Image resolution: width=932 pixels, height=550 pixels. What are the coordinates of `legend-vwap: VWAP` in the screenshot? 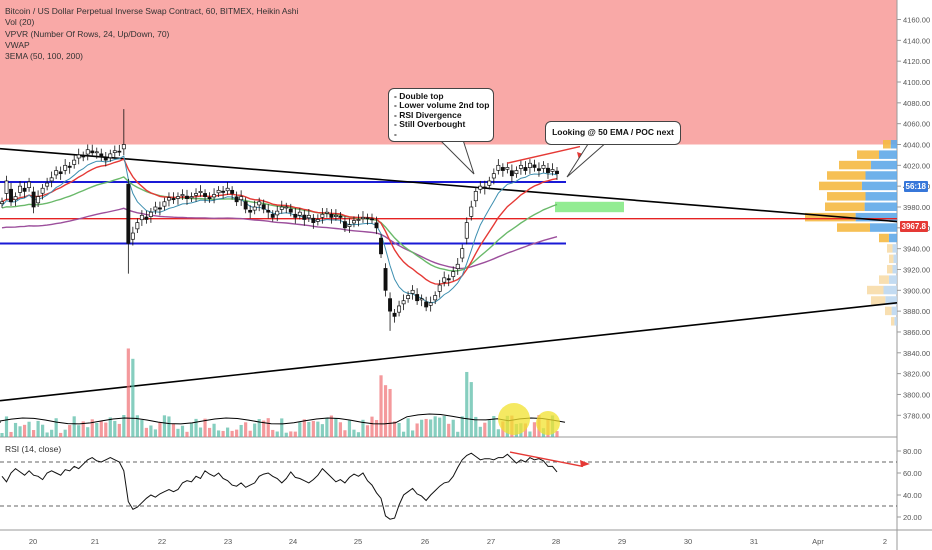 It's located at (17, 44).